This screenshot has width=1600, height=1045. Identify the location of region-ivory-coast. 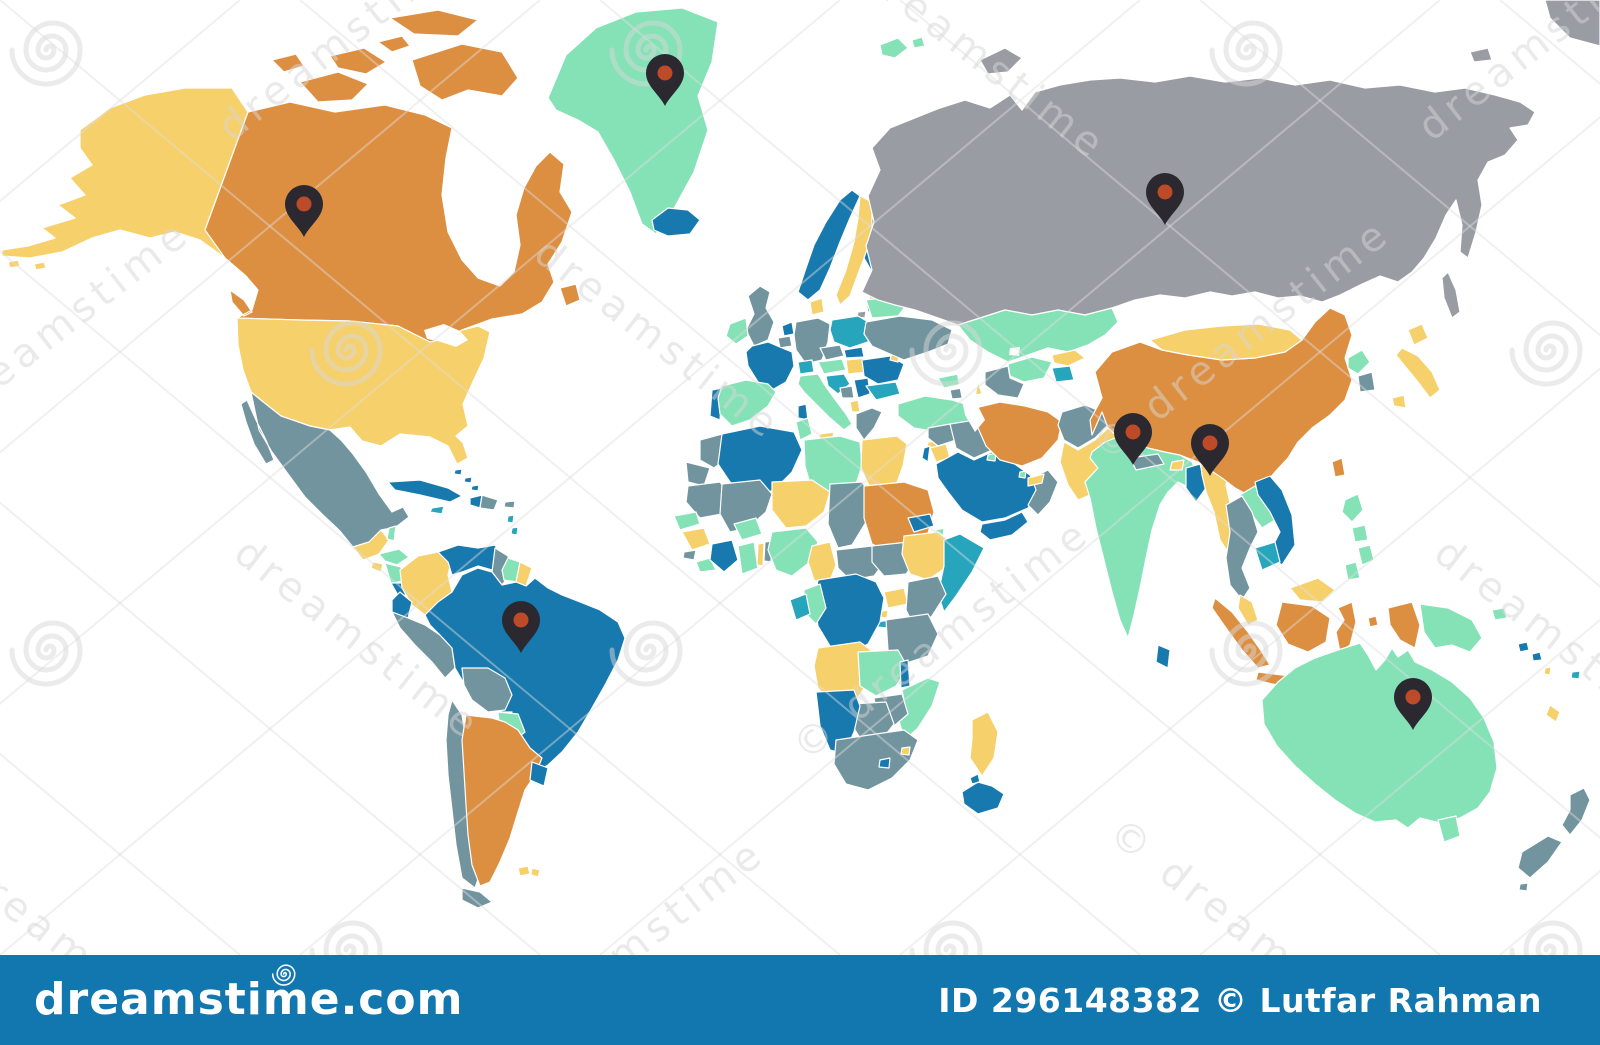
(724, 556).